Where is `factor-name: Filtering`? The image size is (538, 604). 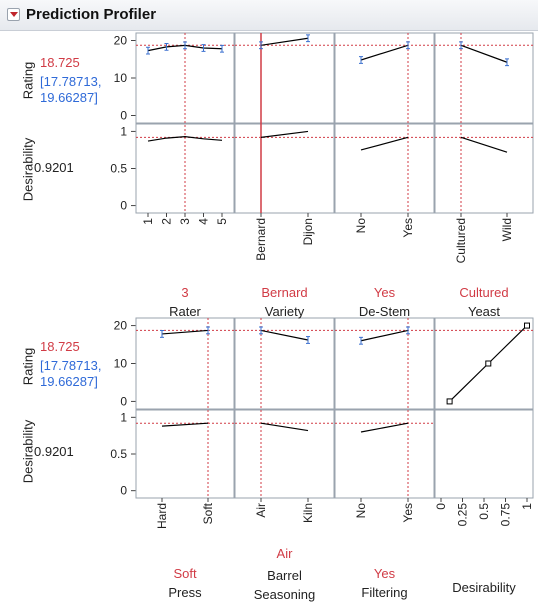 factor-name: Filtering is located at coordinates (384, 592).